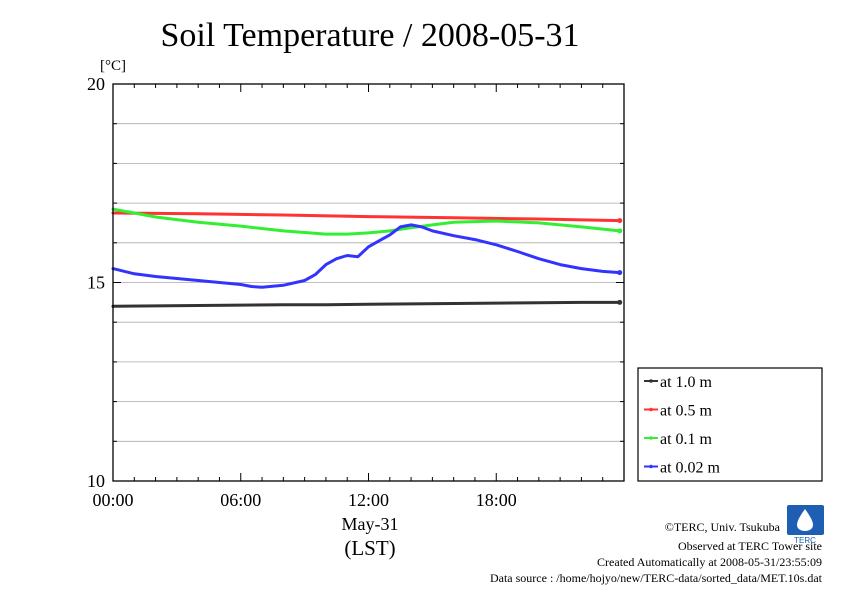  What do you see at coordinates (686, 411) in the screenshot?
I see `legend-label: at 0.5 m` at bounding box center [686, 411].